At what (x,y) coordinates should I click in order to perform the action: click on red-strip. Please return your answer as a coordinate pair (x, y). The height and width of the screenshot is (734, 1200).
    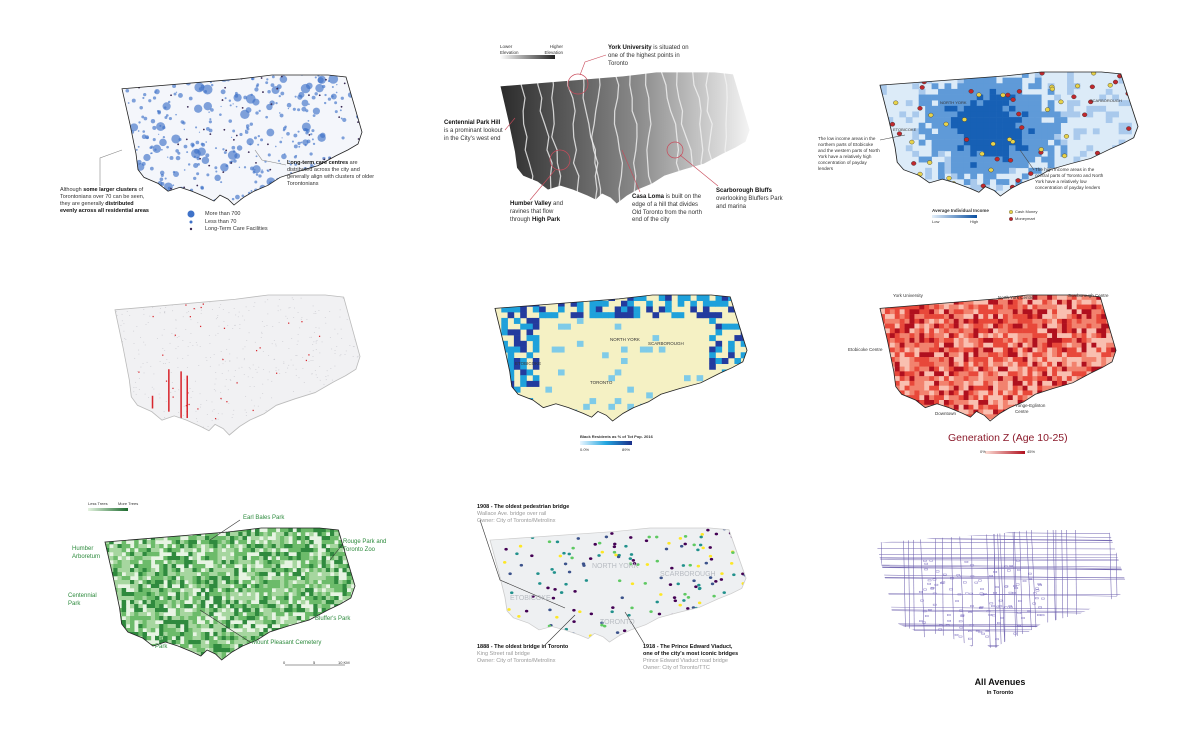
    Looking at the image, I should click on (152, 402).